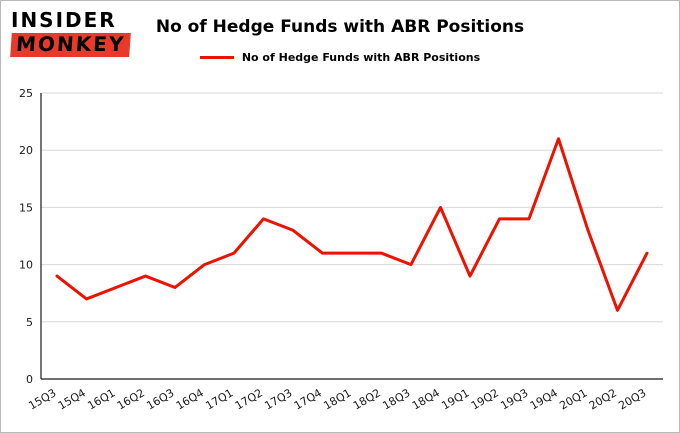  I want to click on y-tick-label: 25, so click(26, 93).